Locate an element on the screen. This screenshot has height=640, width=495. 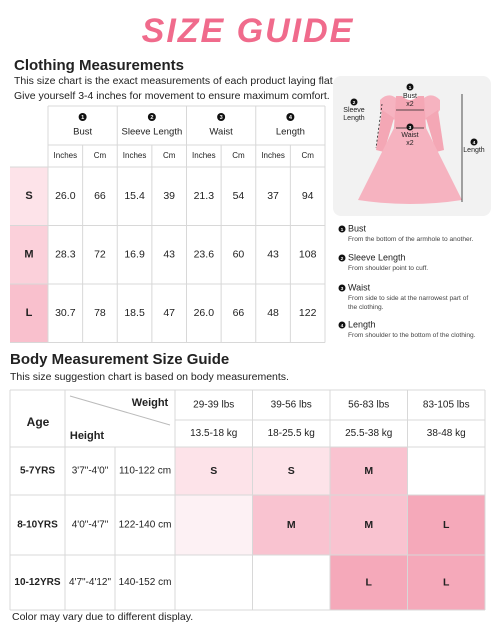
measurement-value: 30.7 is located at coordinates (65, 313).